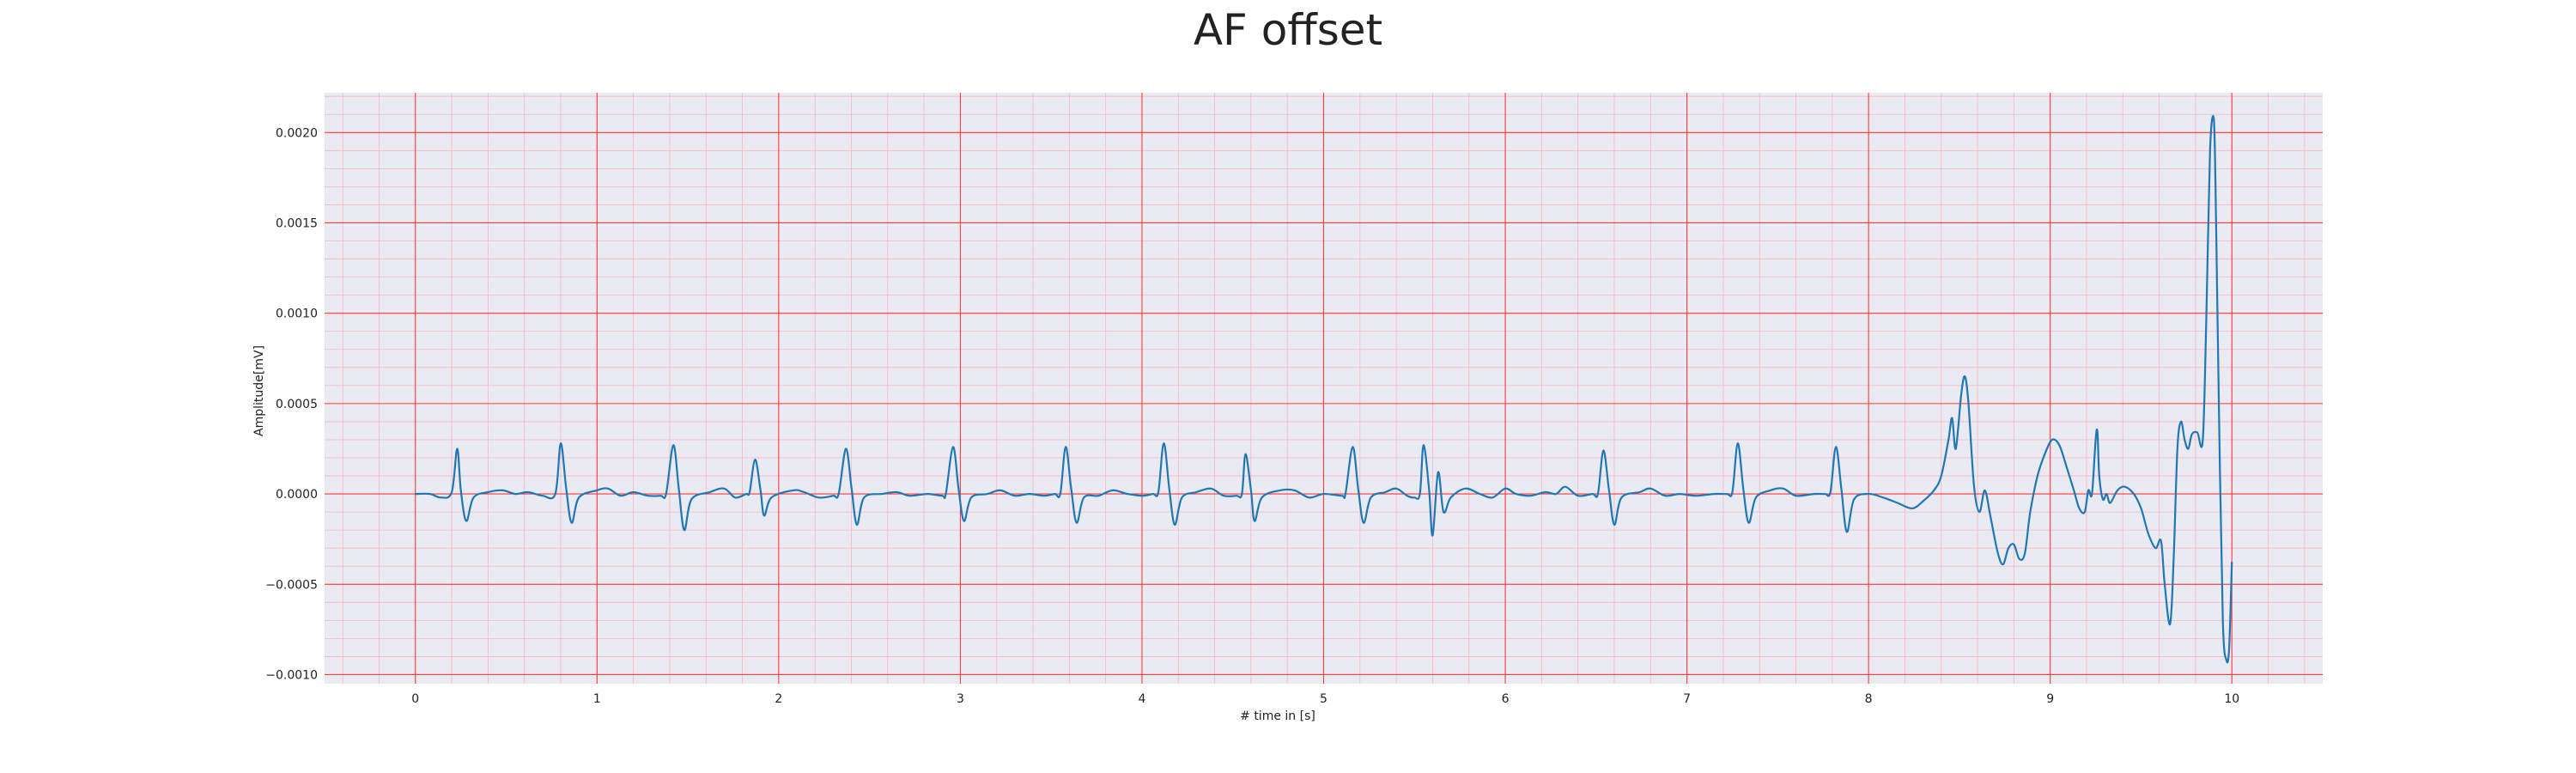 Image resolution: width=2576 pixels, height=773 pixels. I want to click on x-tick-label: 10, so click(2231, 699).